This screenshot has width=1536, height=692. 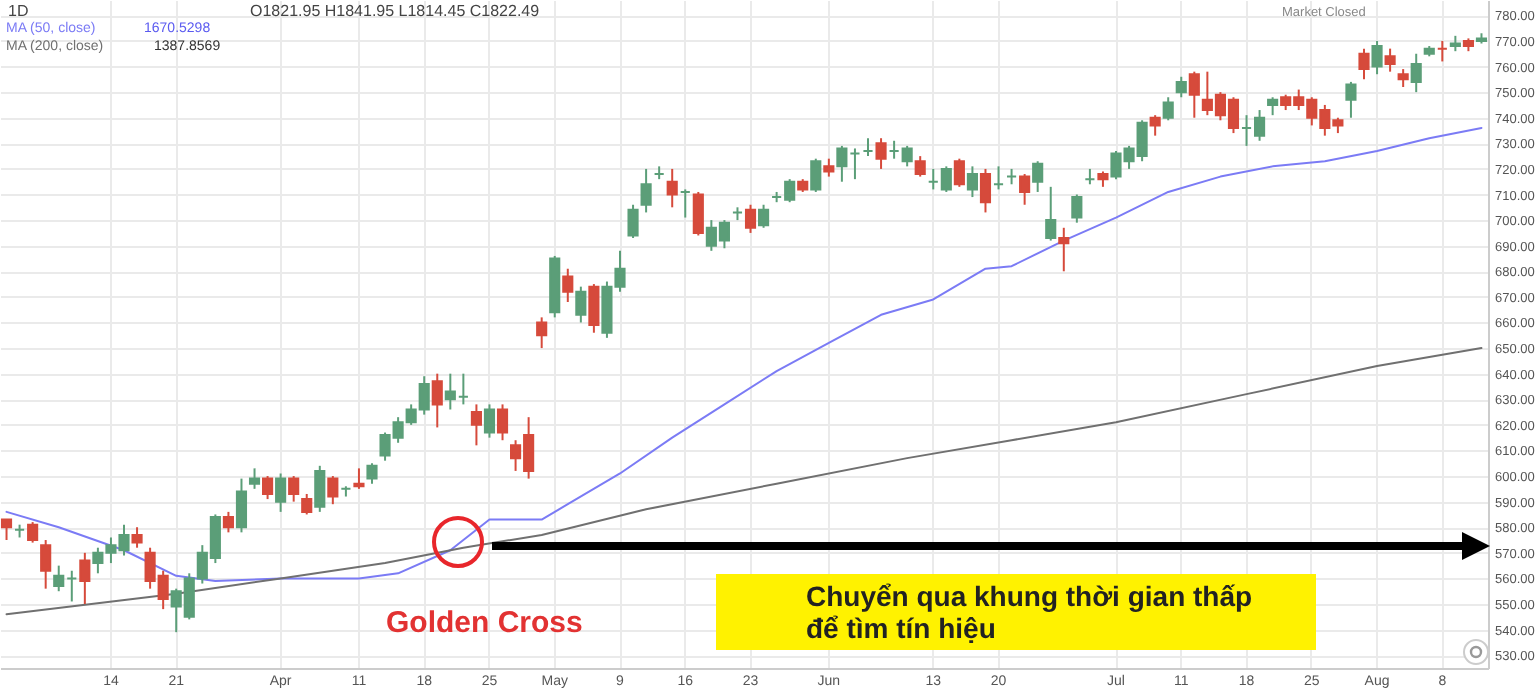 I want to click on annotation: O1821.95 H1841.95 L1814.45 C1822.49, so click(x=395, y=11).